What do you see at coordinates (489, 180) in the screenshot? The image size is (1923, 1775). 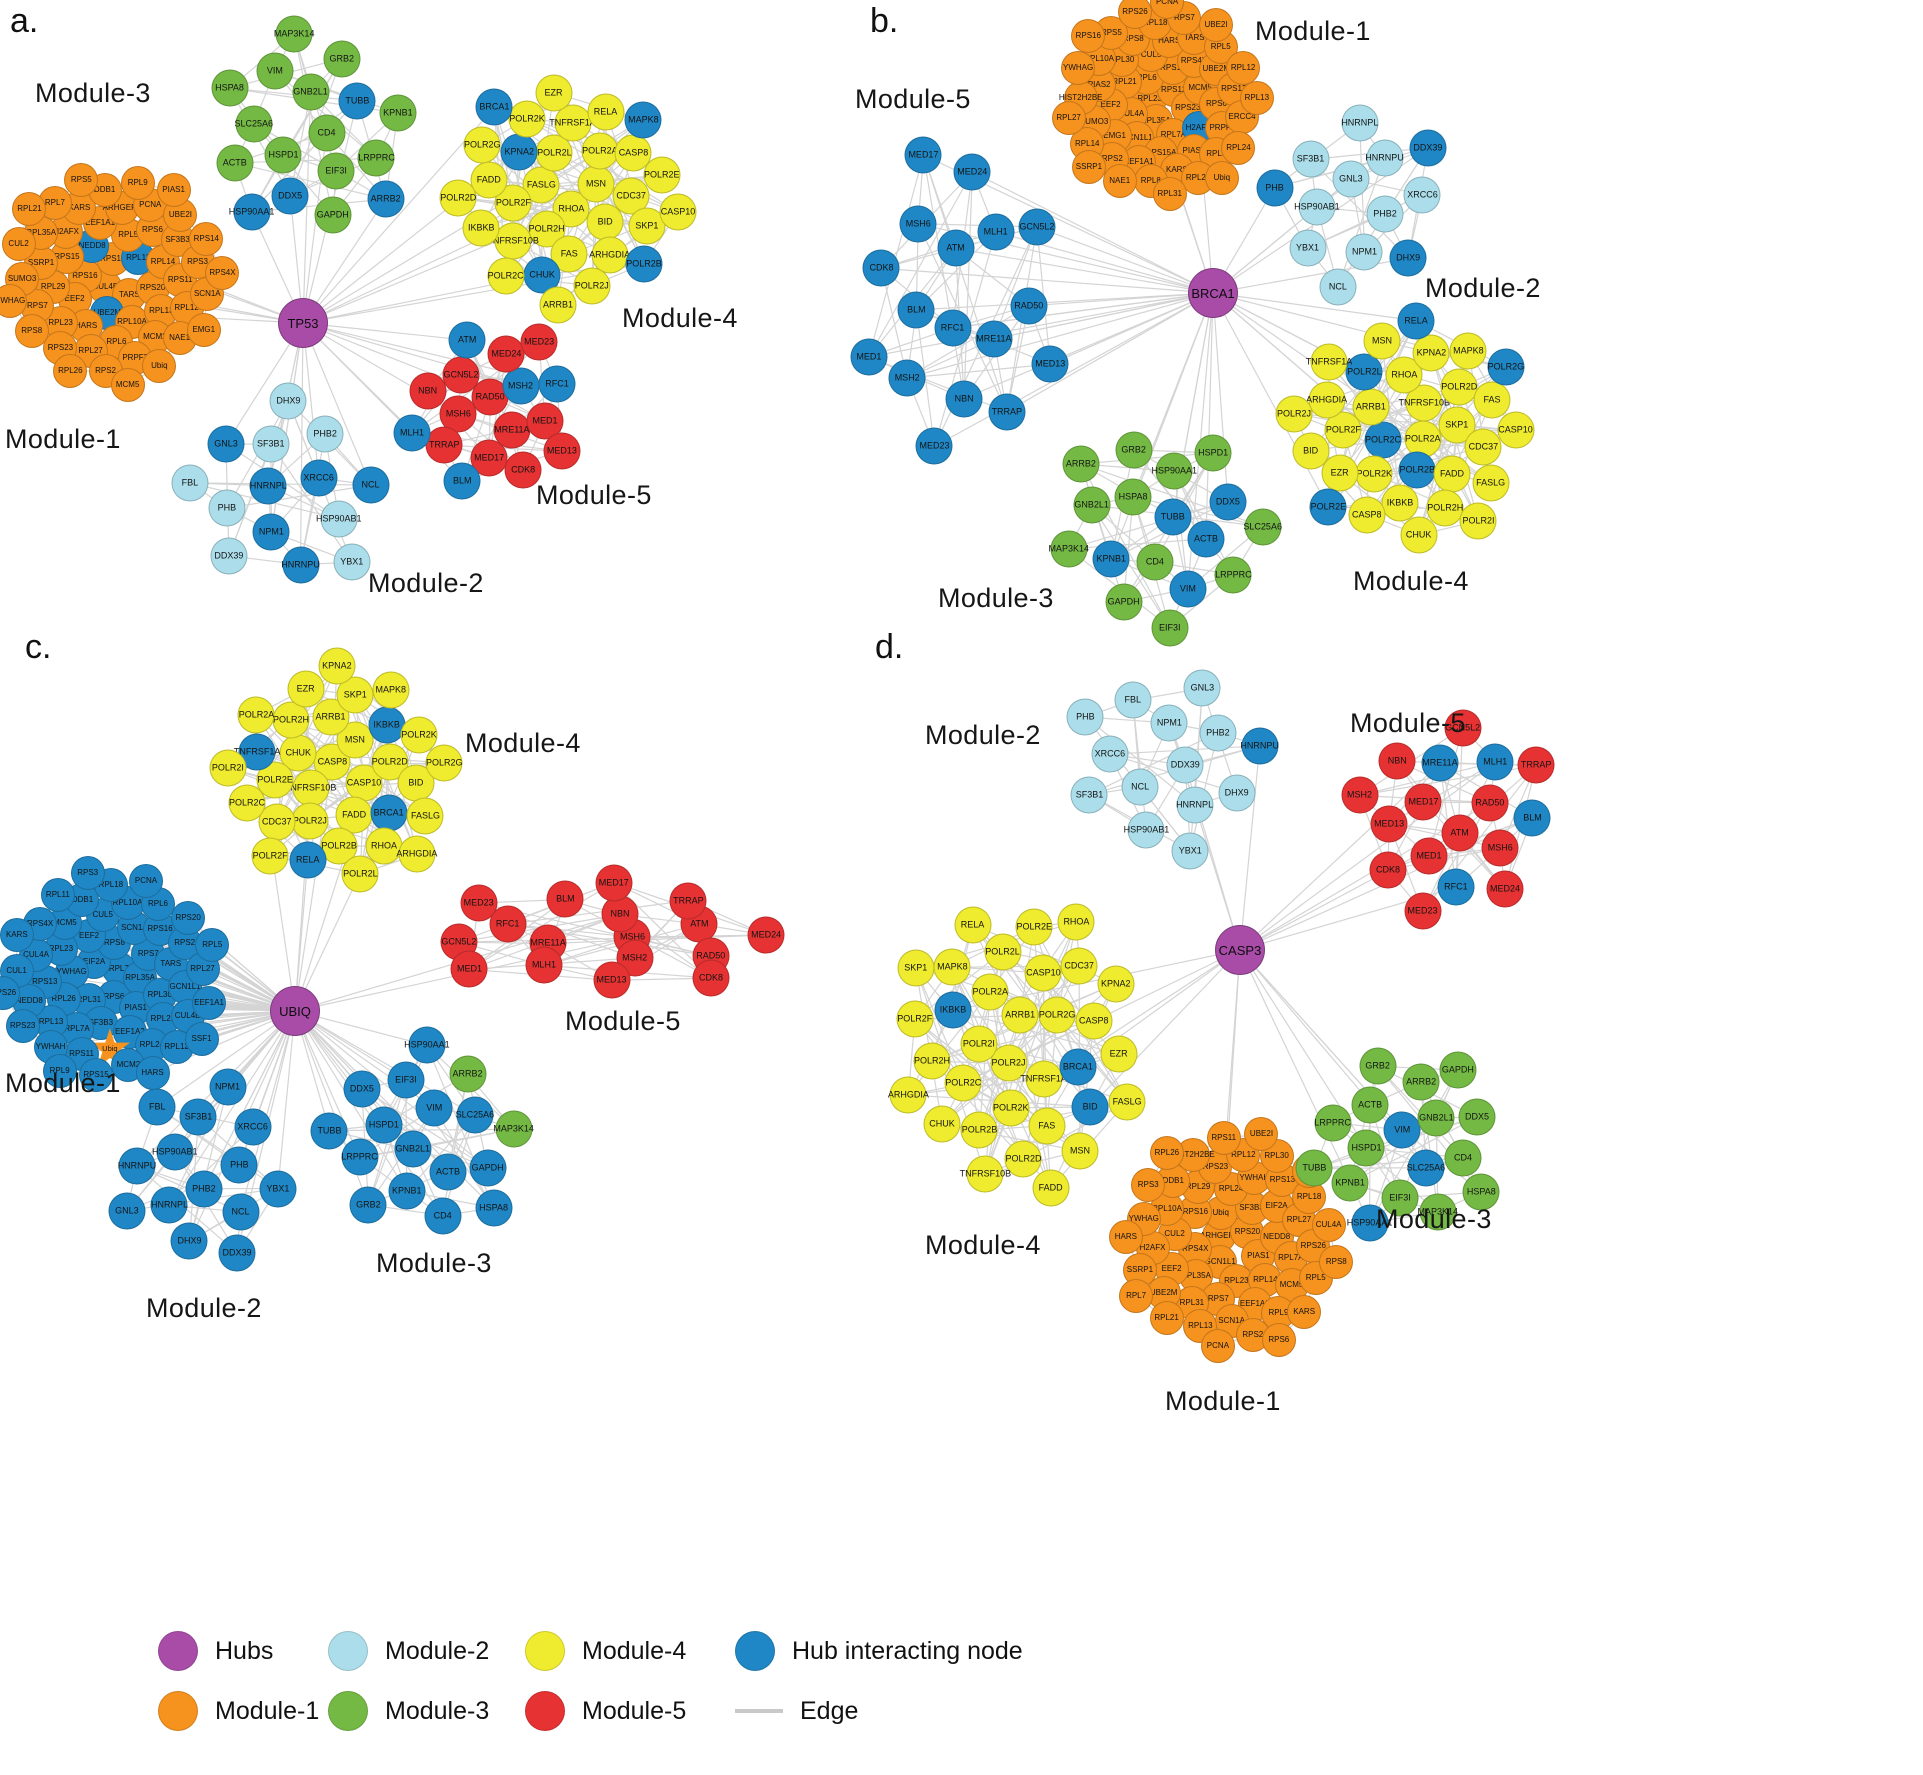 I see `node-fadd: FADD` at bounding box center [489, 180].